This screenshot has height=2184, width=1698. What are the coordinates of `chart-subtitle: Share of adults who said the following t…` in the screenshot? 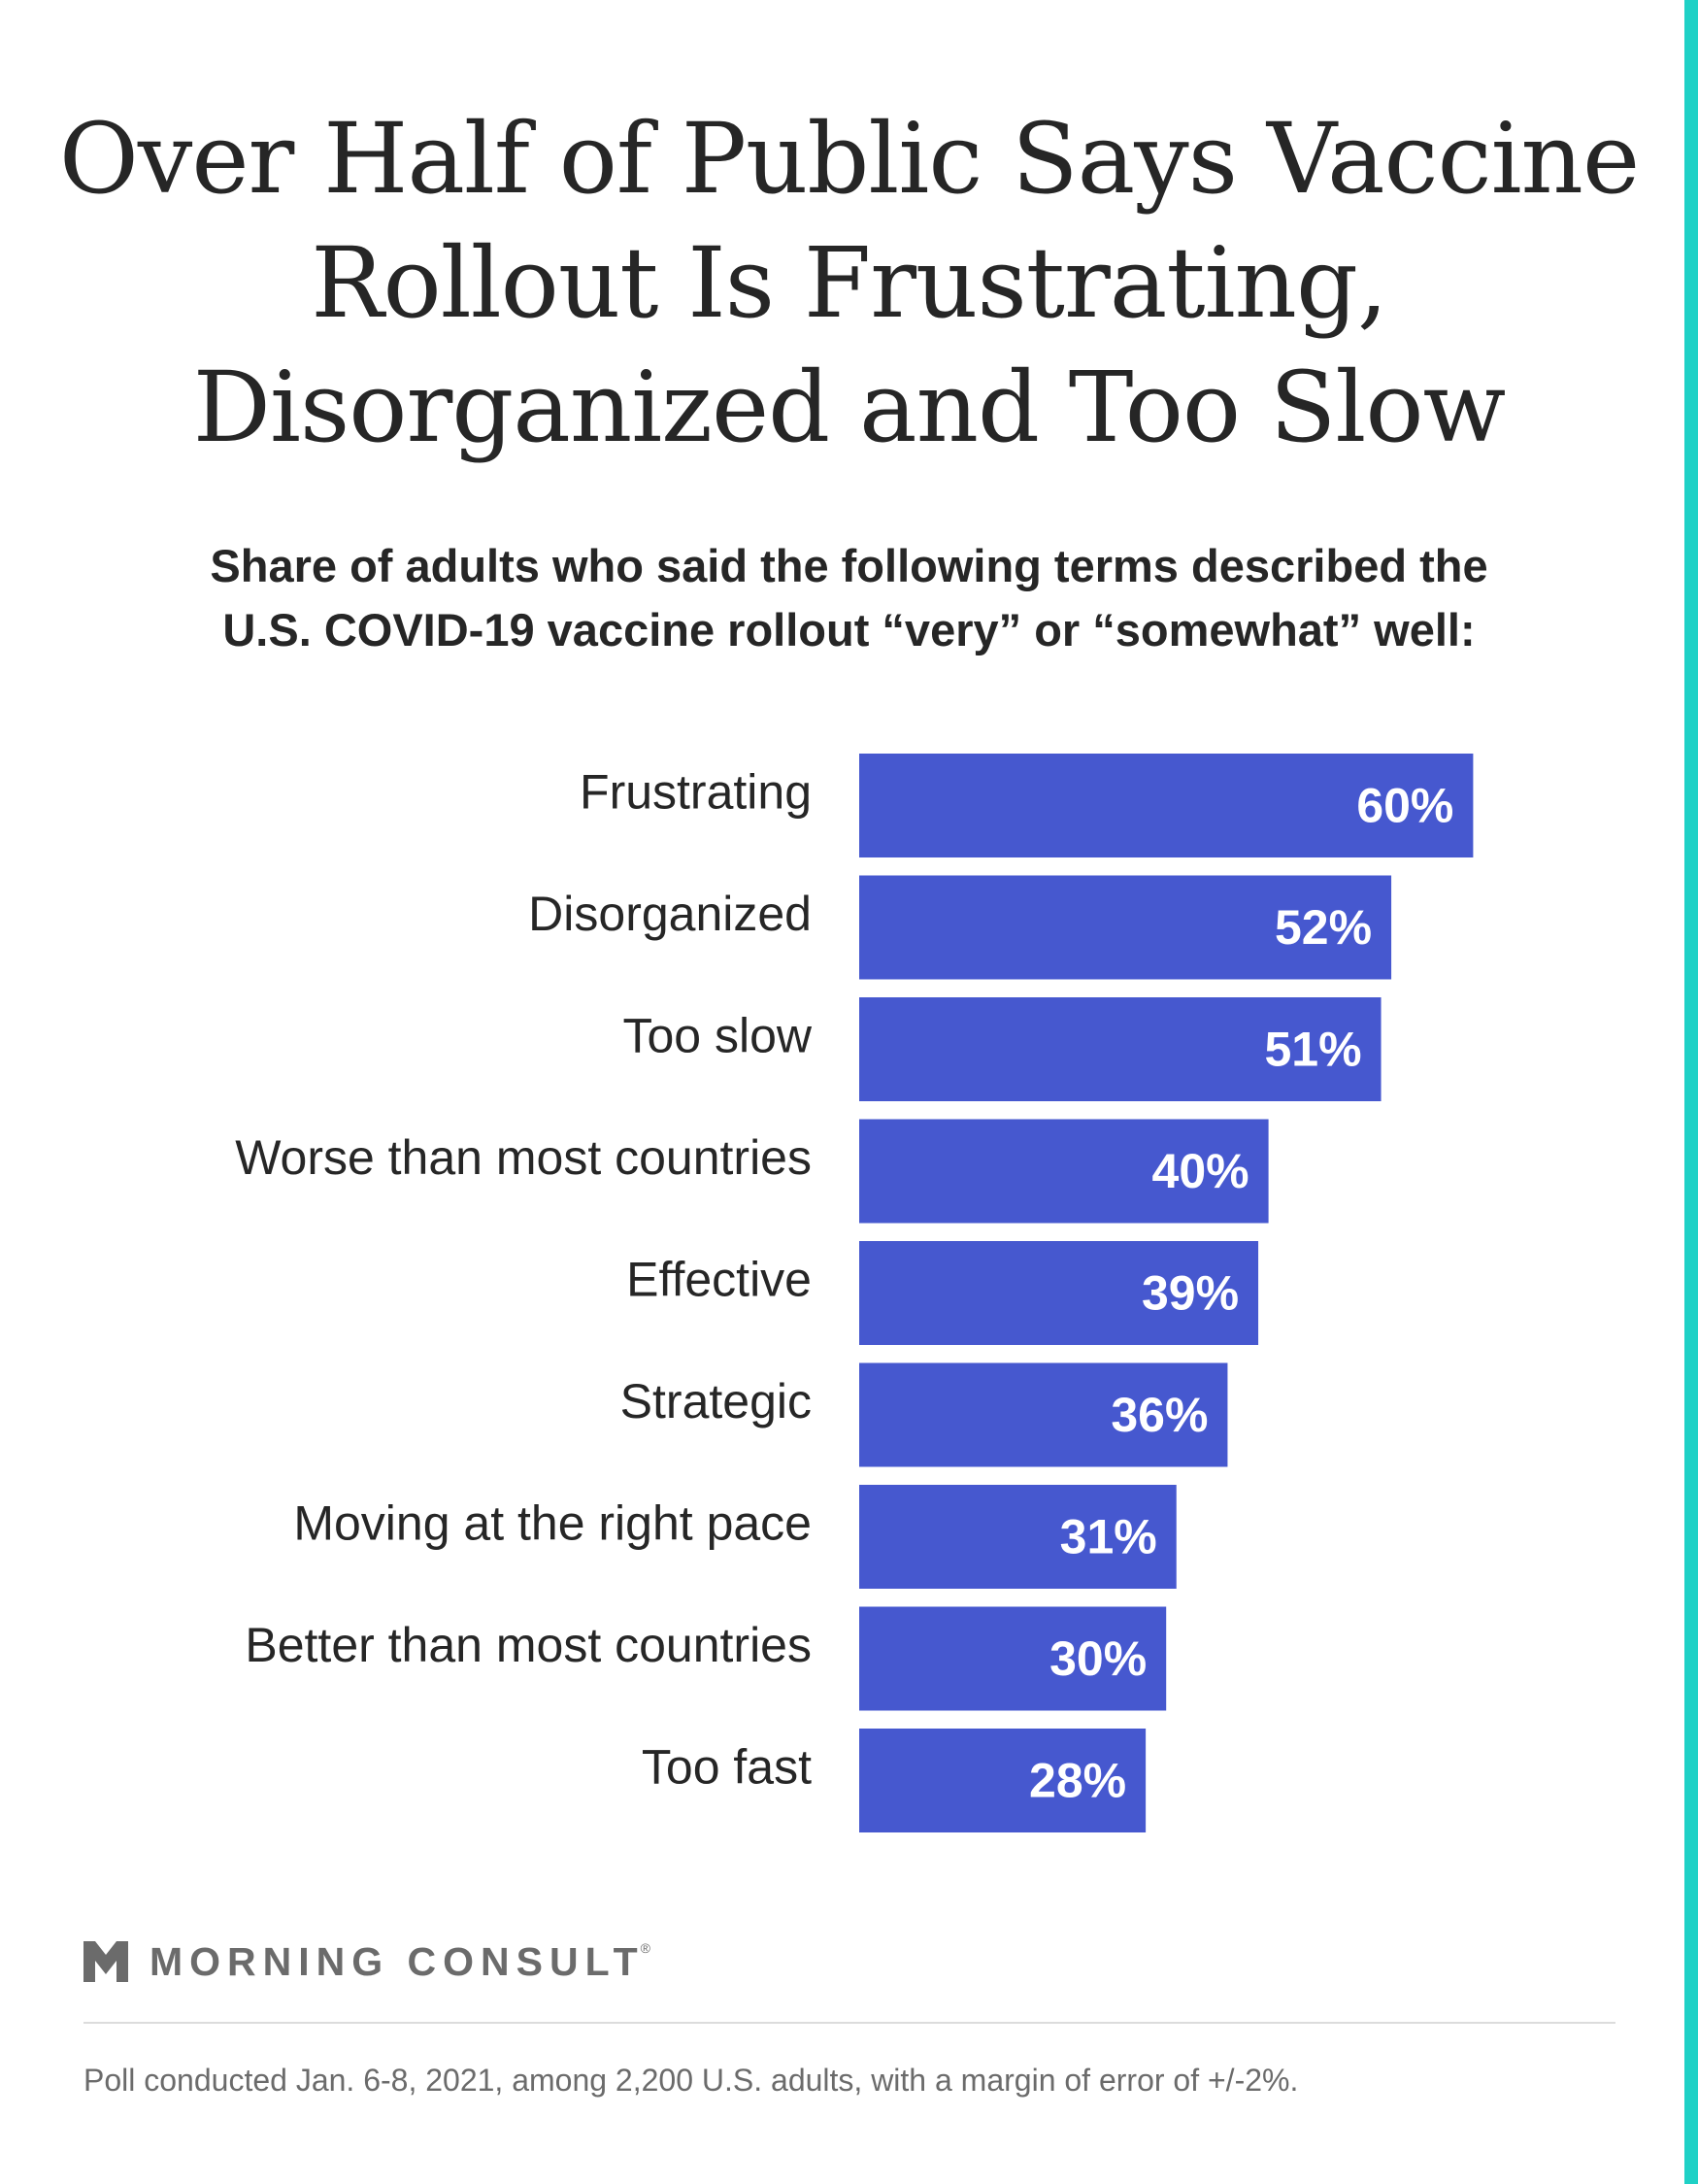 It's located at (849, 598).